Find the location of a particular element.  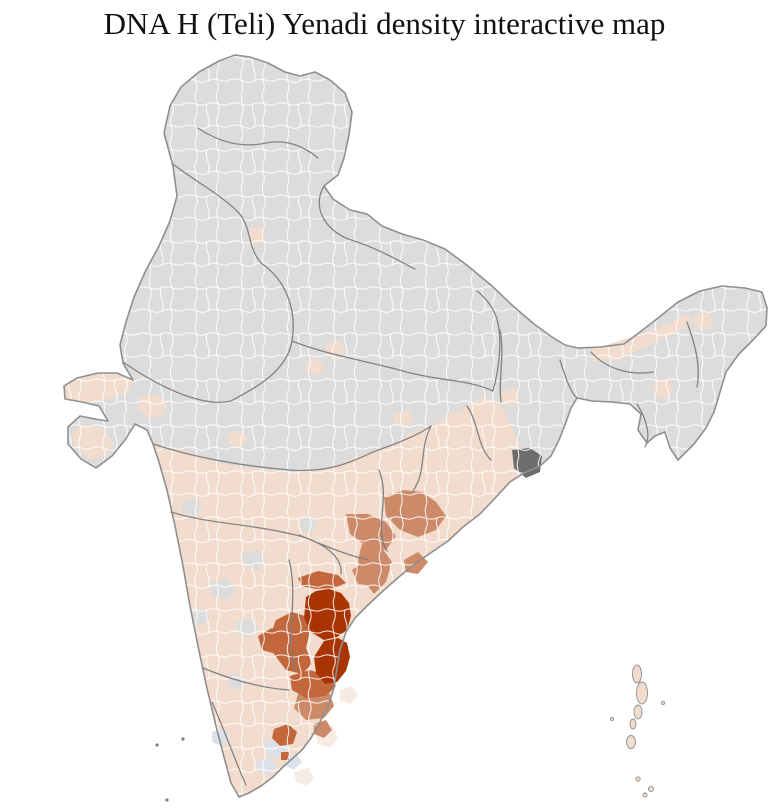

andaman-nicobar-islands is located at coordinates (637, 731).